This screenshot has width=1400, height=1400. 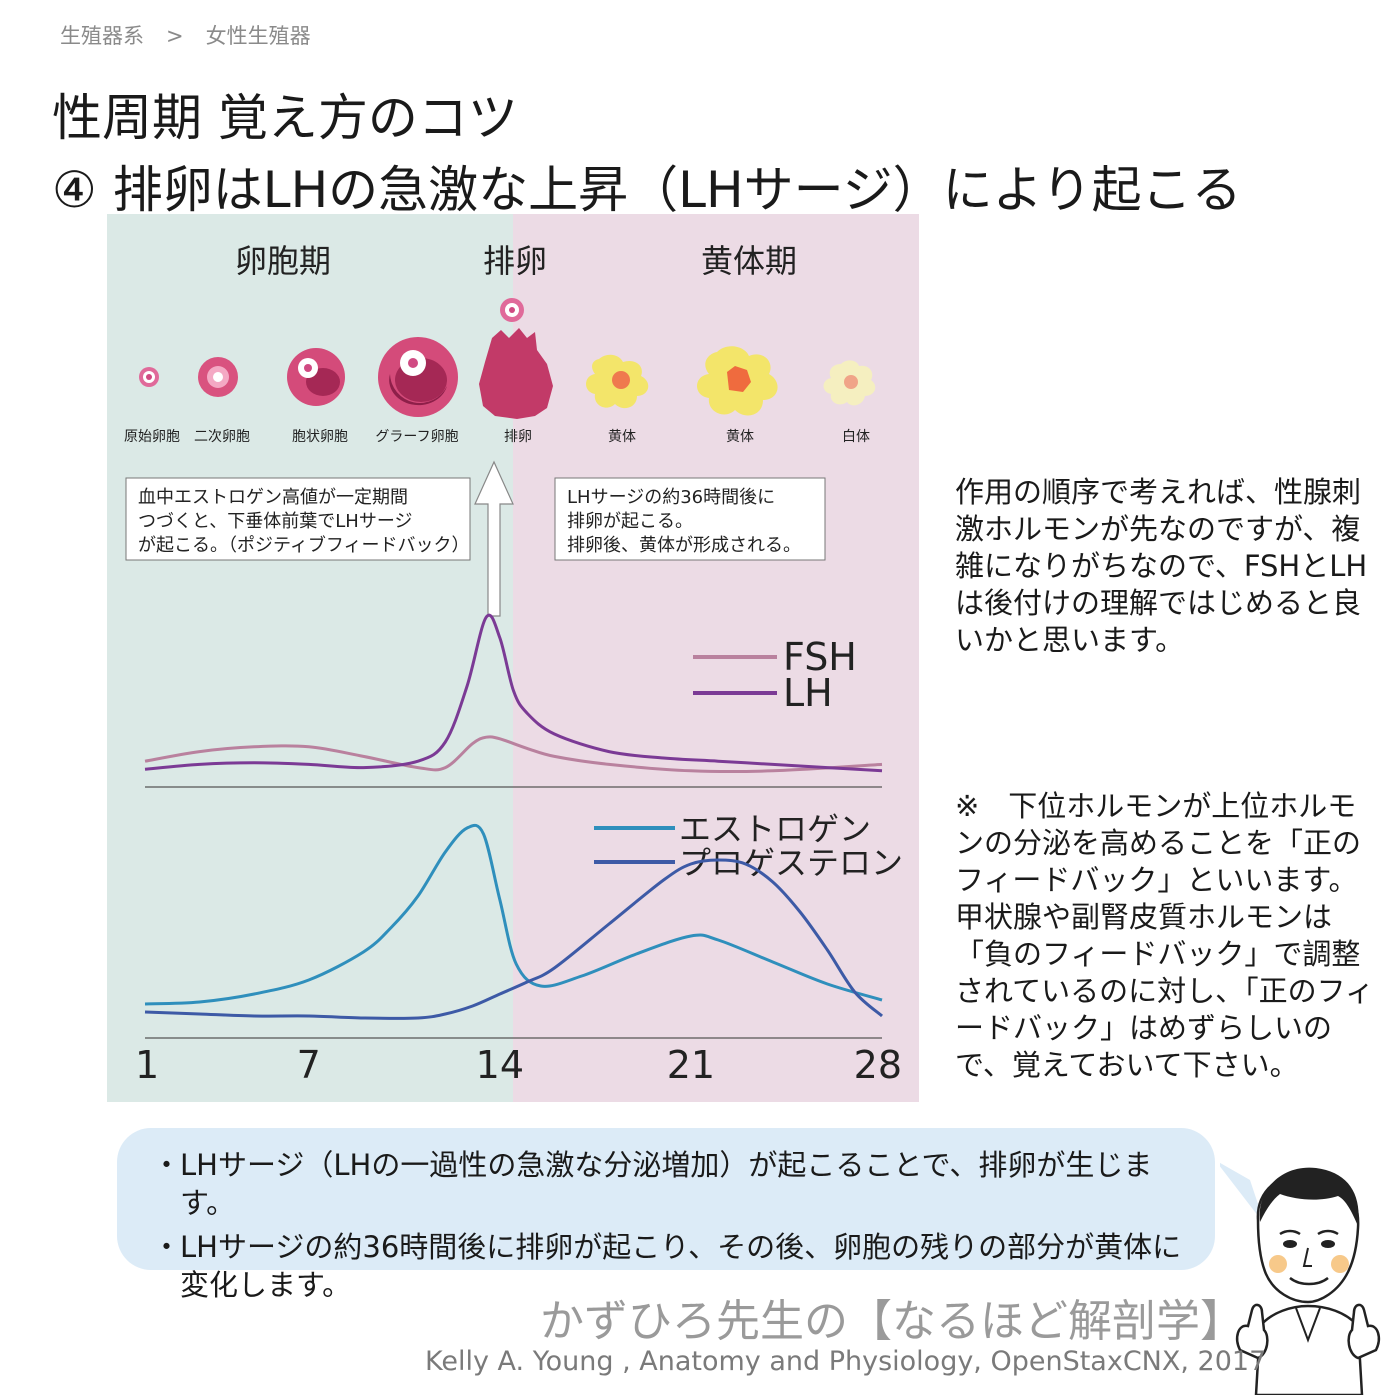 What do you see at coordinates (691, 1065) in the screenshot?
I see `x-tick-label: 21` at bounding box center [691, 1065].